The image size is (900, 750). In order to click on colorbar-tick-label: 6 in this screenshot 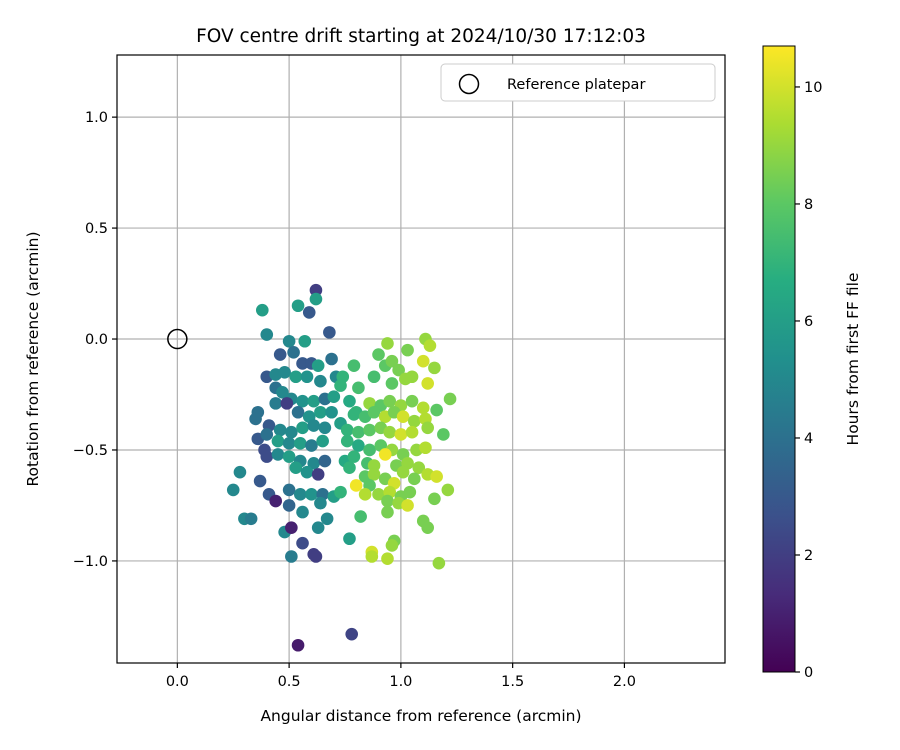, I will do `click(808, 322)`.